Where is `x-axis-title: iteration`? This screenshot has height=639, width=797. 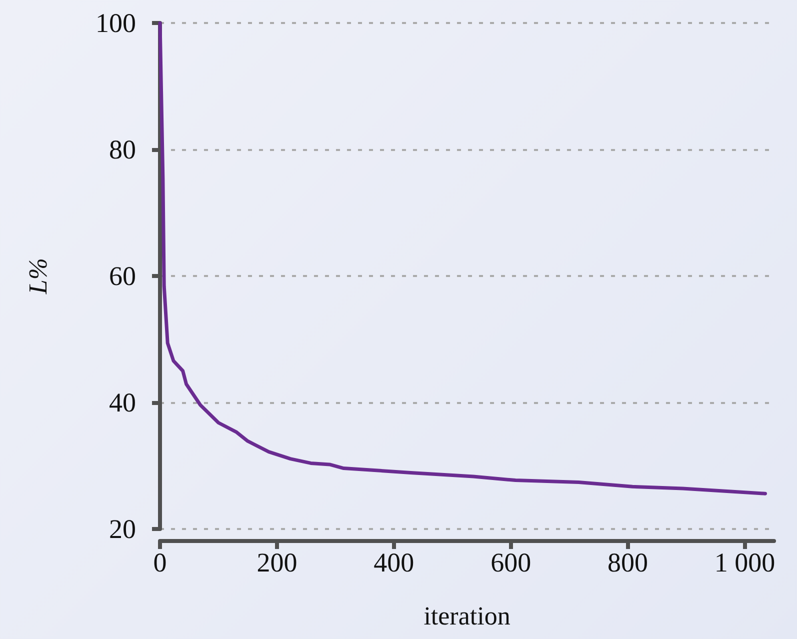
x-axis-title: iteration is located at coordinates (467, 616).